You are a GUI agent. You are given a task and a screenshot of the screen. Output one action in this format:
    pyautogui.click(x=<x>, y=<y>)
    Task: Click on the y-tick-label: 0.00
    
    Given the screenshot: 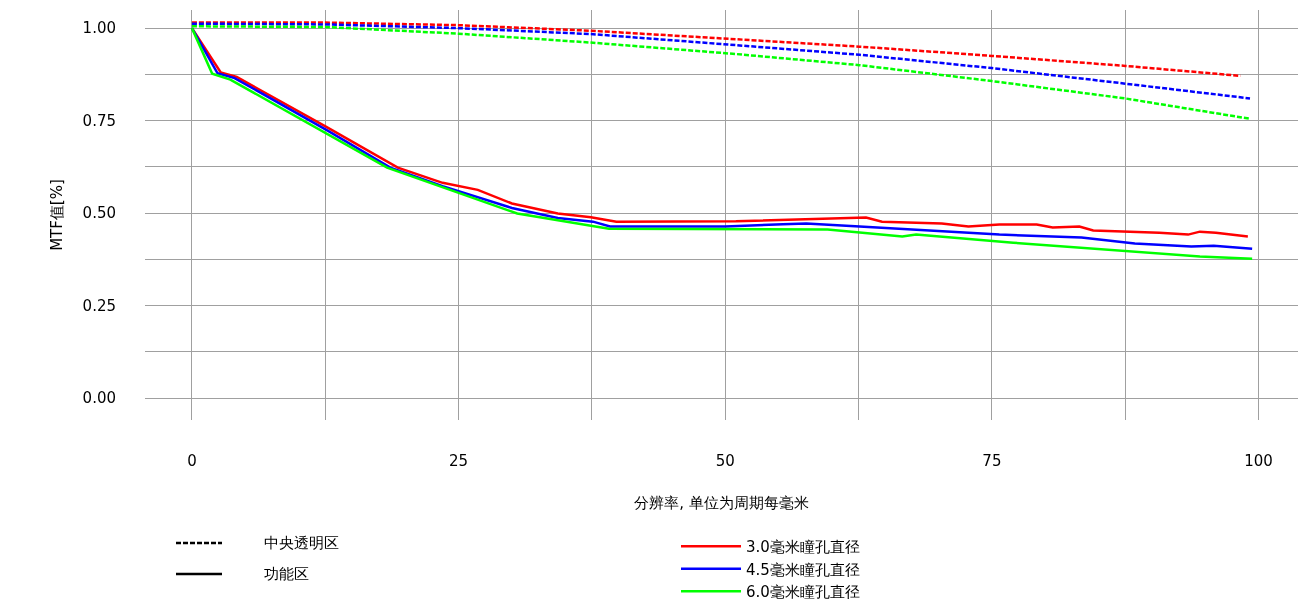 What is the action you would take?
    pyautogui.click(x=99, y=398)
    